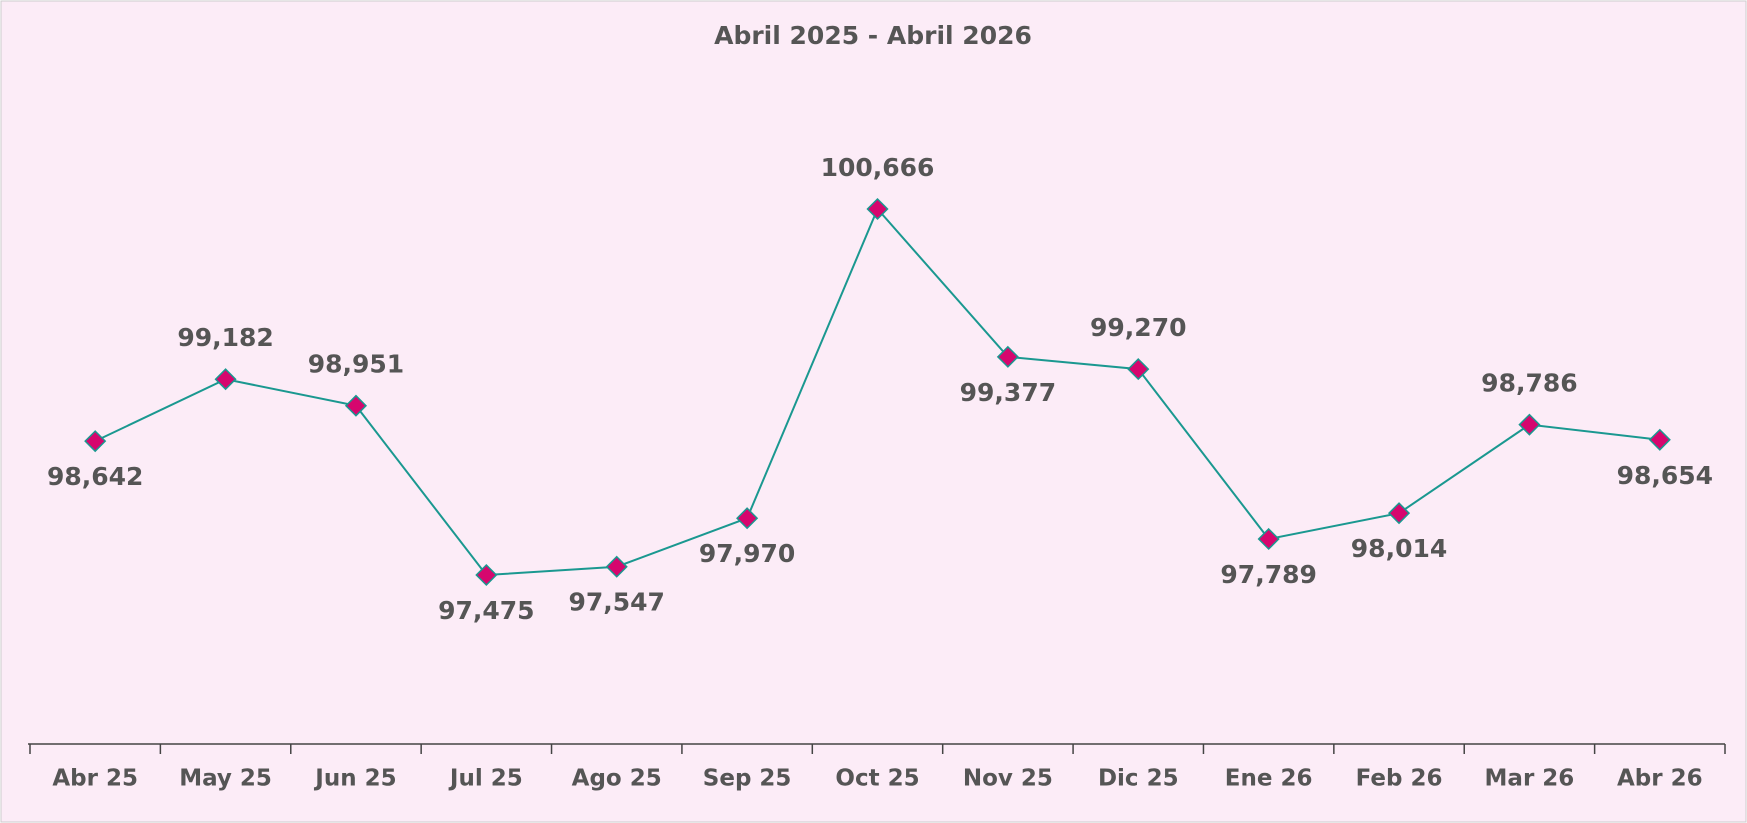 Image resolution: width=1747 pixels, height=823 pixels. Describe the element at coordinates (616, 602) in the screenshot. I see `data-label: 97,547` at that location.